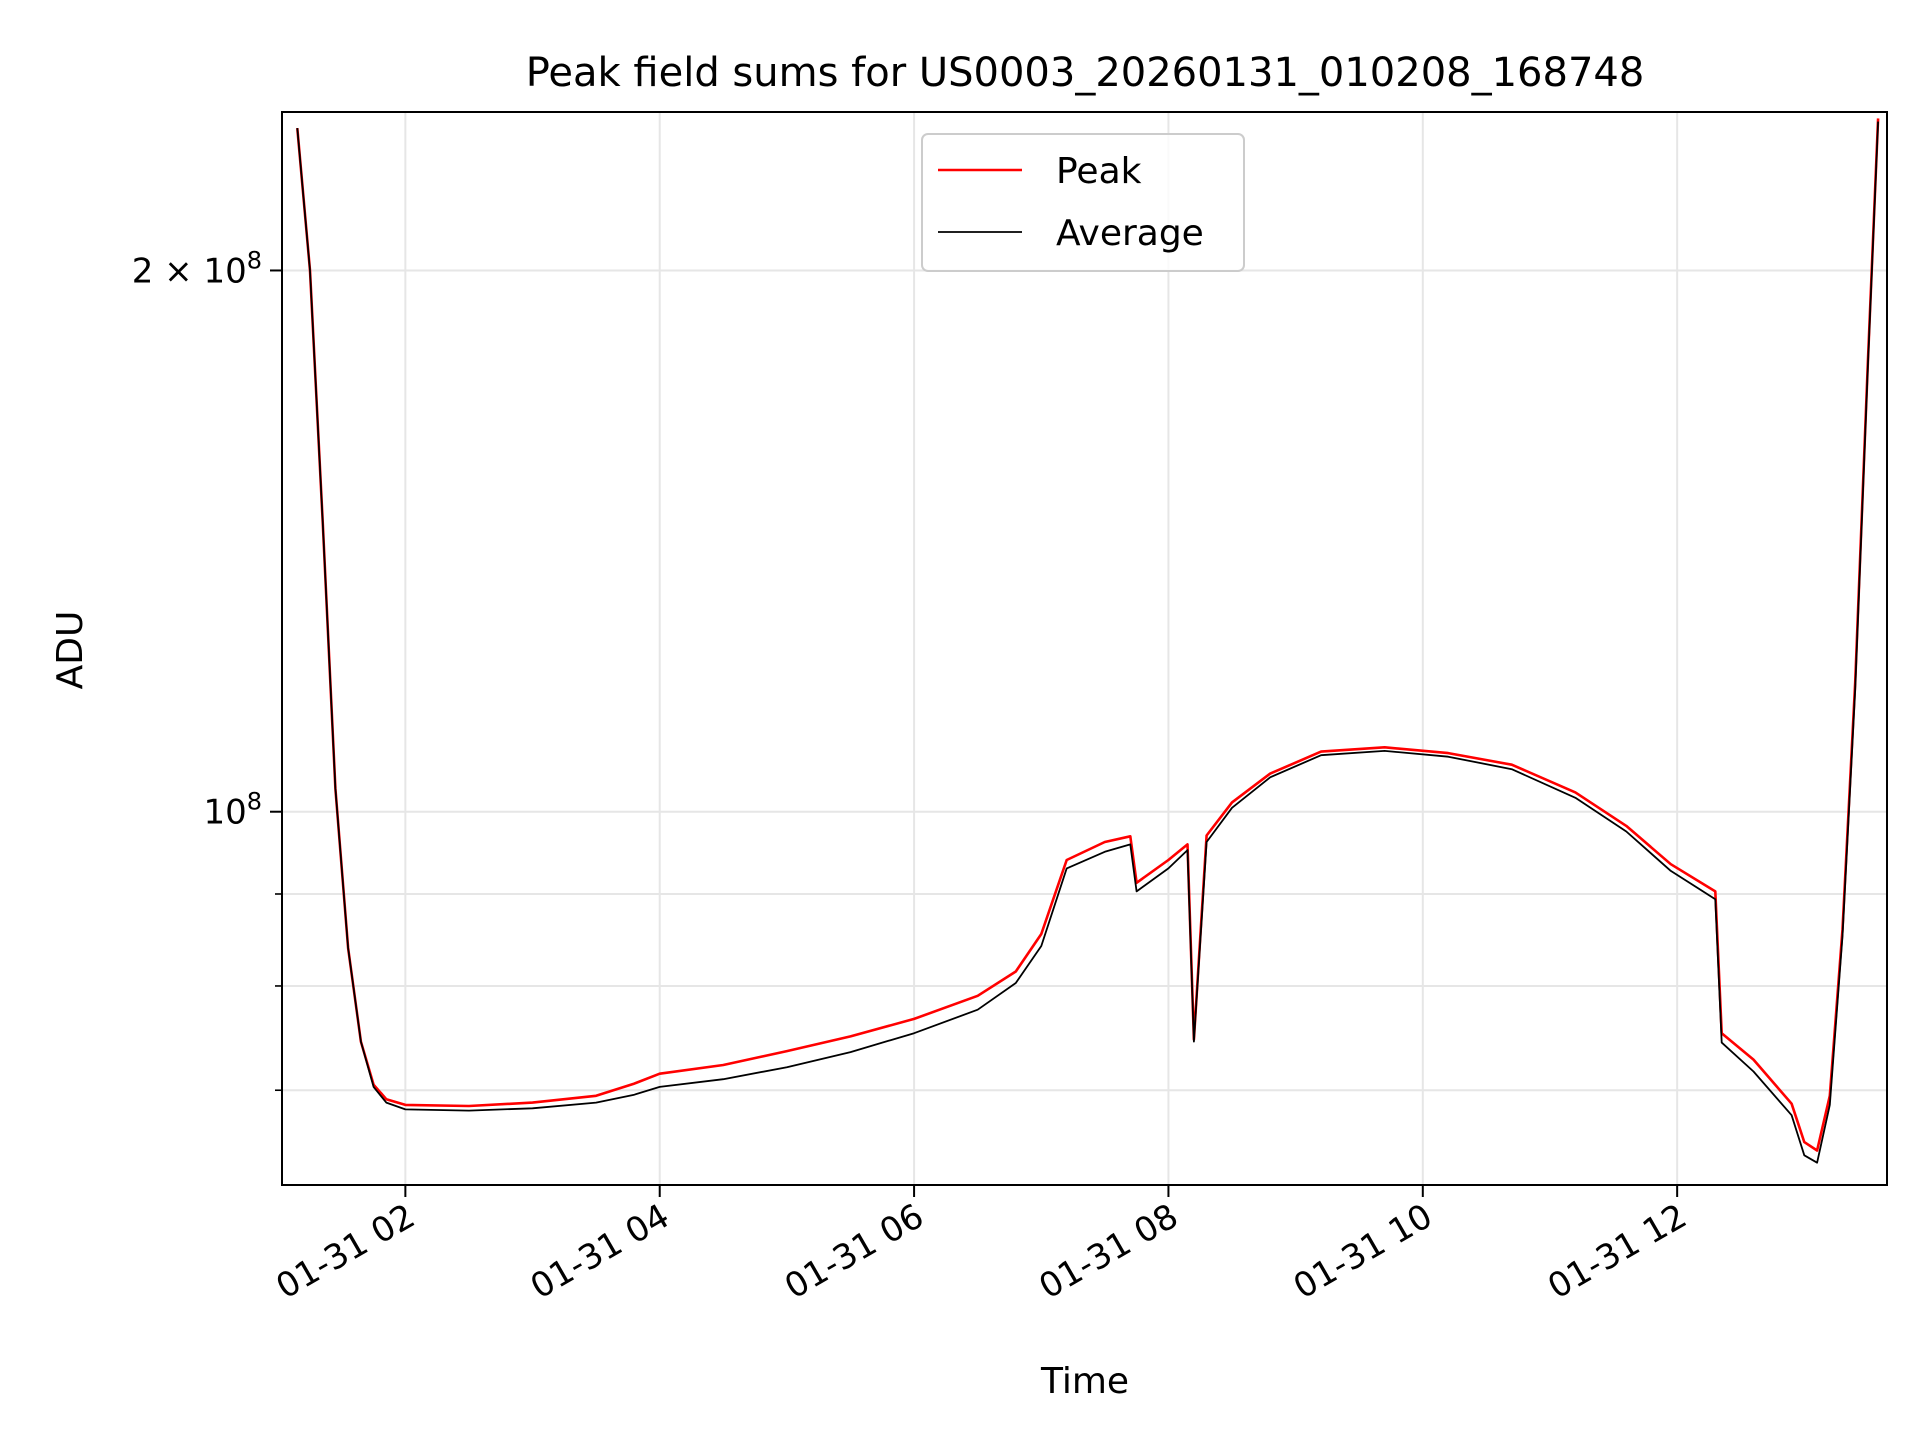  I want to click on legend-label-average: Average, so click(1130, 233).